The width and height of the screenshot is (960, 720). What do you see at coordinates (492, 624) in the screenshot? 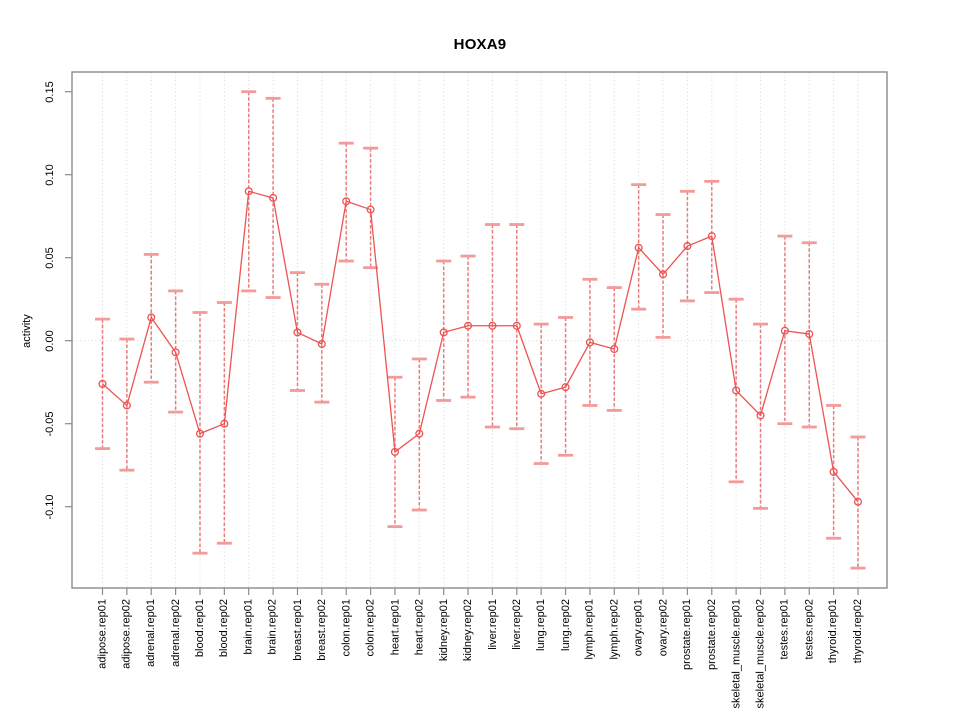
I see `x-tick-label: liver.rep01` at bounding box center [492, 624].